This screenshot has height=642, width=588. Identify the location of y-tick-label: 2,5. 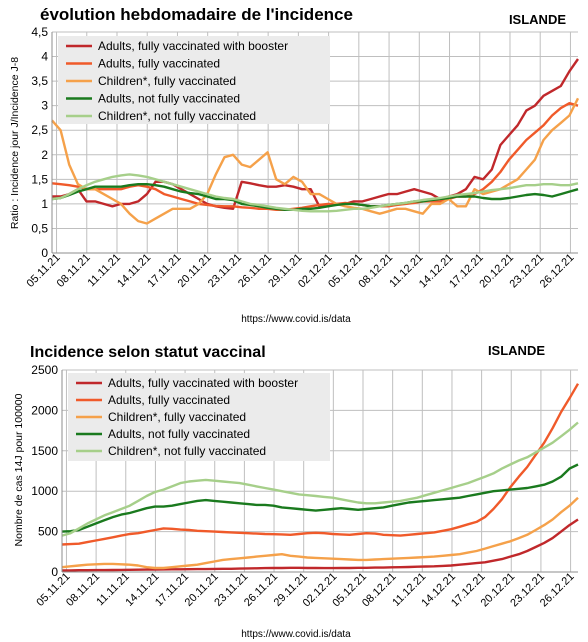
(39, 130).